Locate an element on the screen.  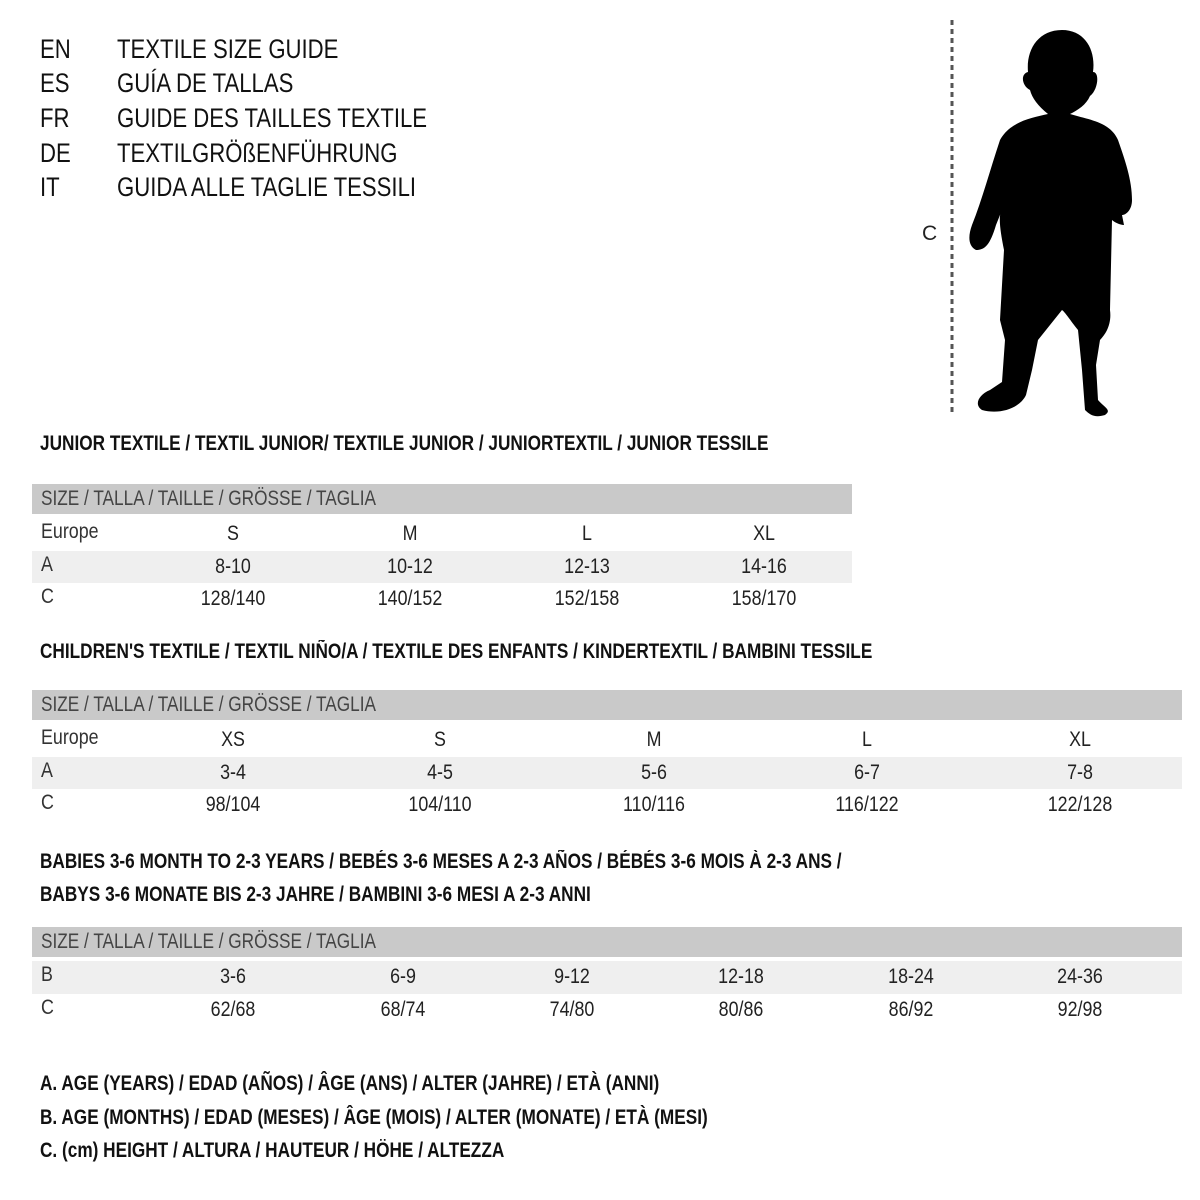
table-cell: 3-6 is located at coordinates (233, 976).